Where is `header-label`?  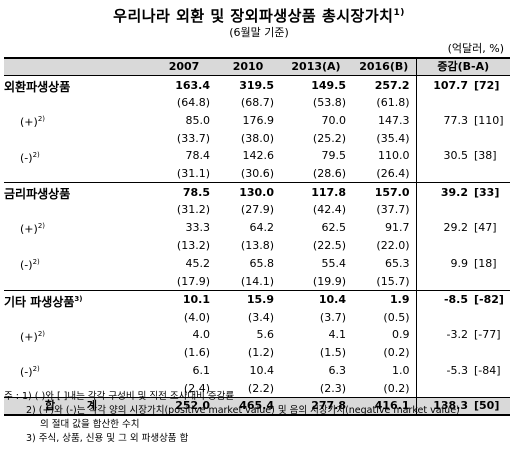
header-label is located at coordinates (78, 66).